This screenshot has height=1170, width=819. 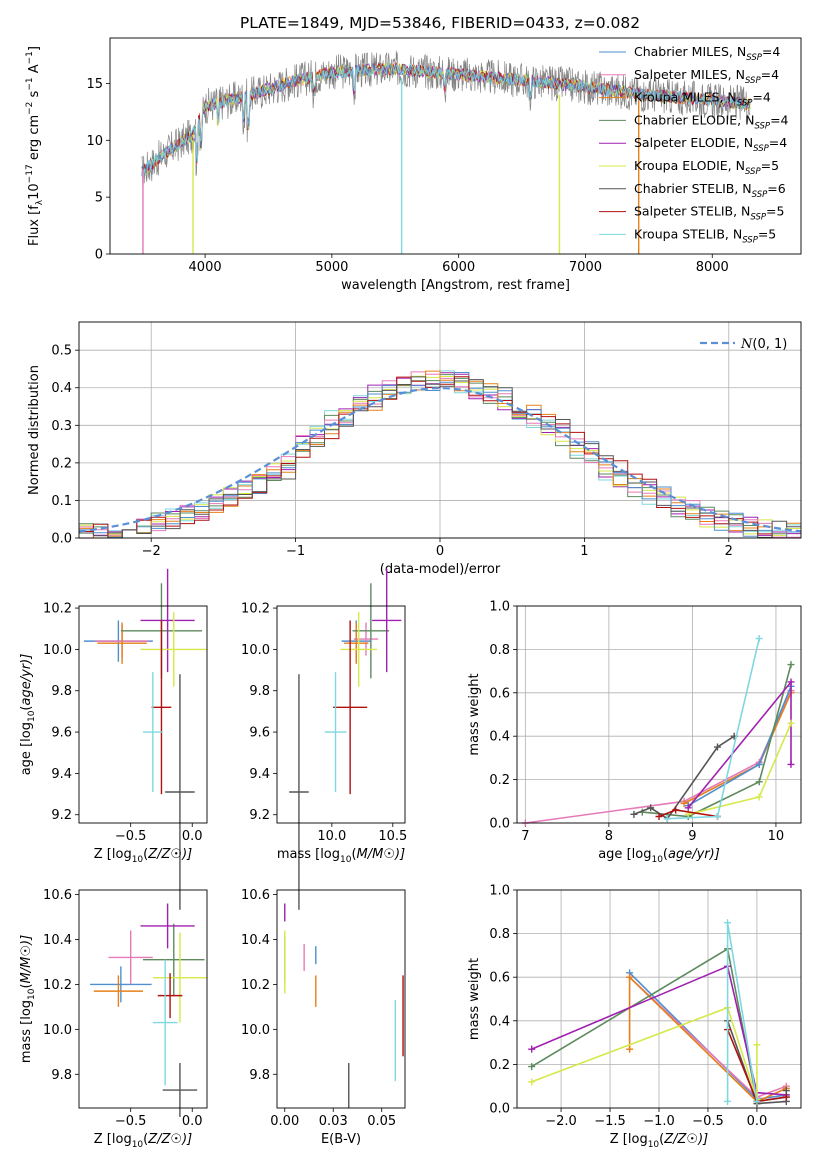 I want to click on age_vs_Z-xlabel: Z [log10(Z/Z☉)], so click(x=143, y=856).